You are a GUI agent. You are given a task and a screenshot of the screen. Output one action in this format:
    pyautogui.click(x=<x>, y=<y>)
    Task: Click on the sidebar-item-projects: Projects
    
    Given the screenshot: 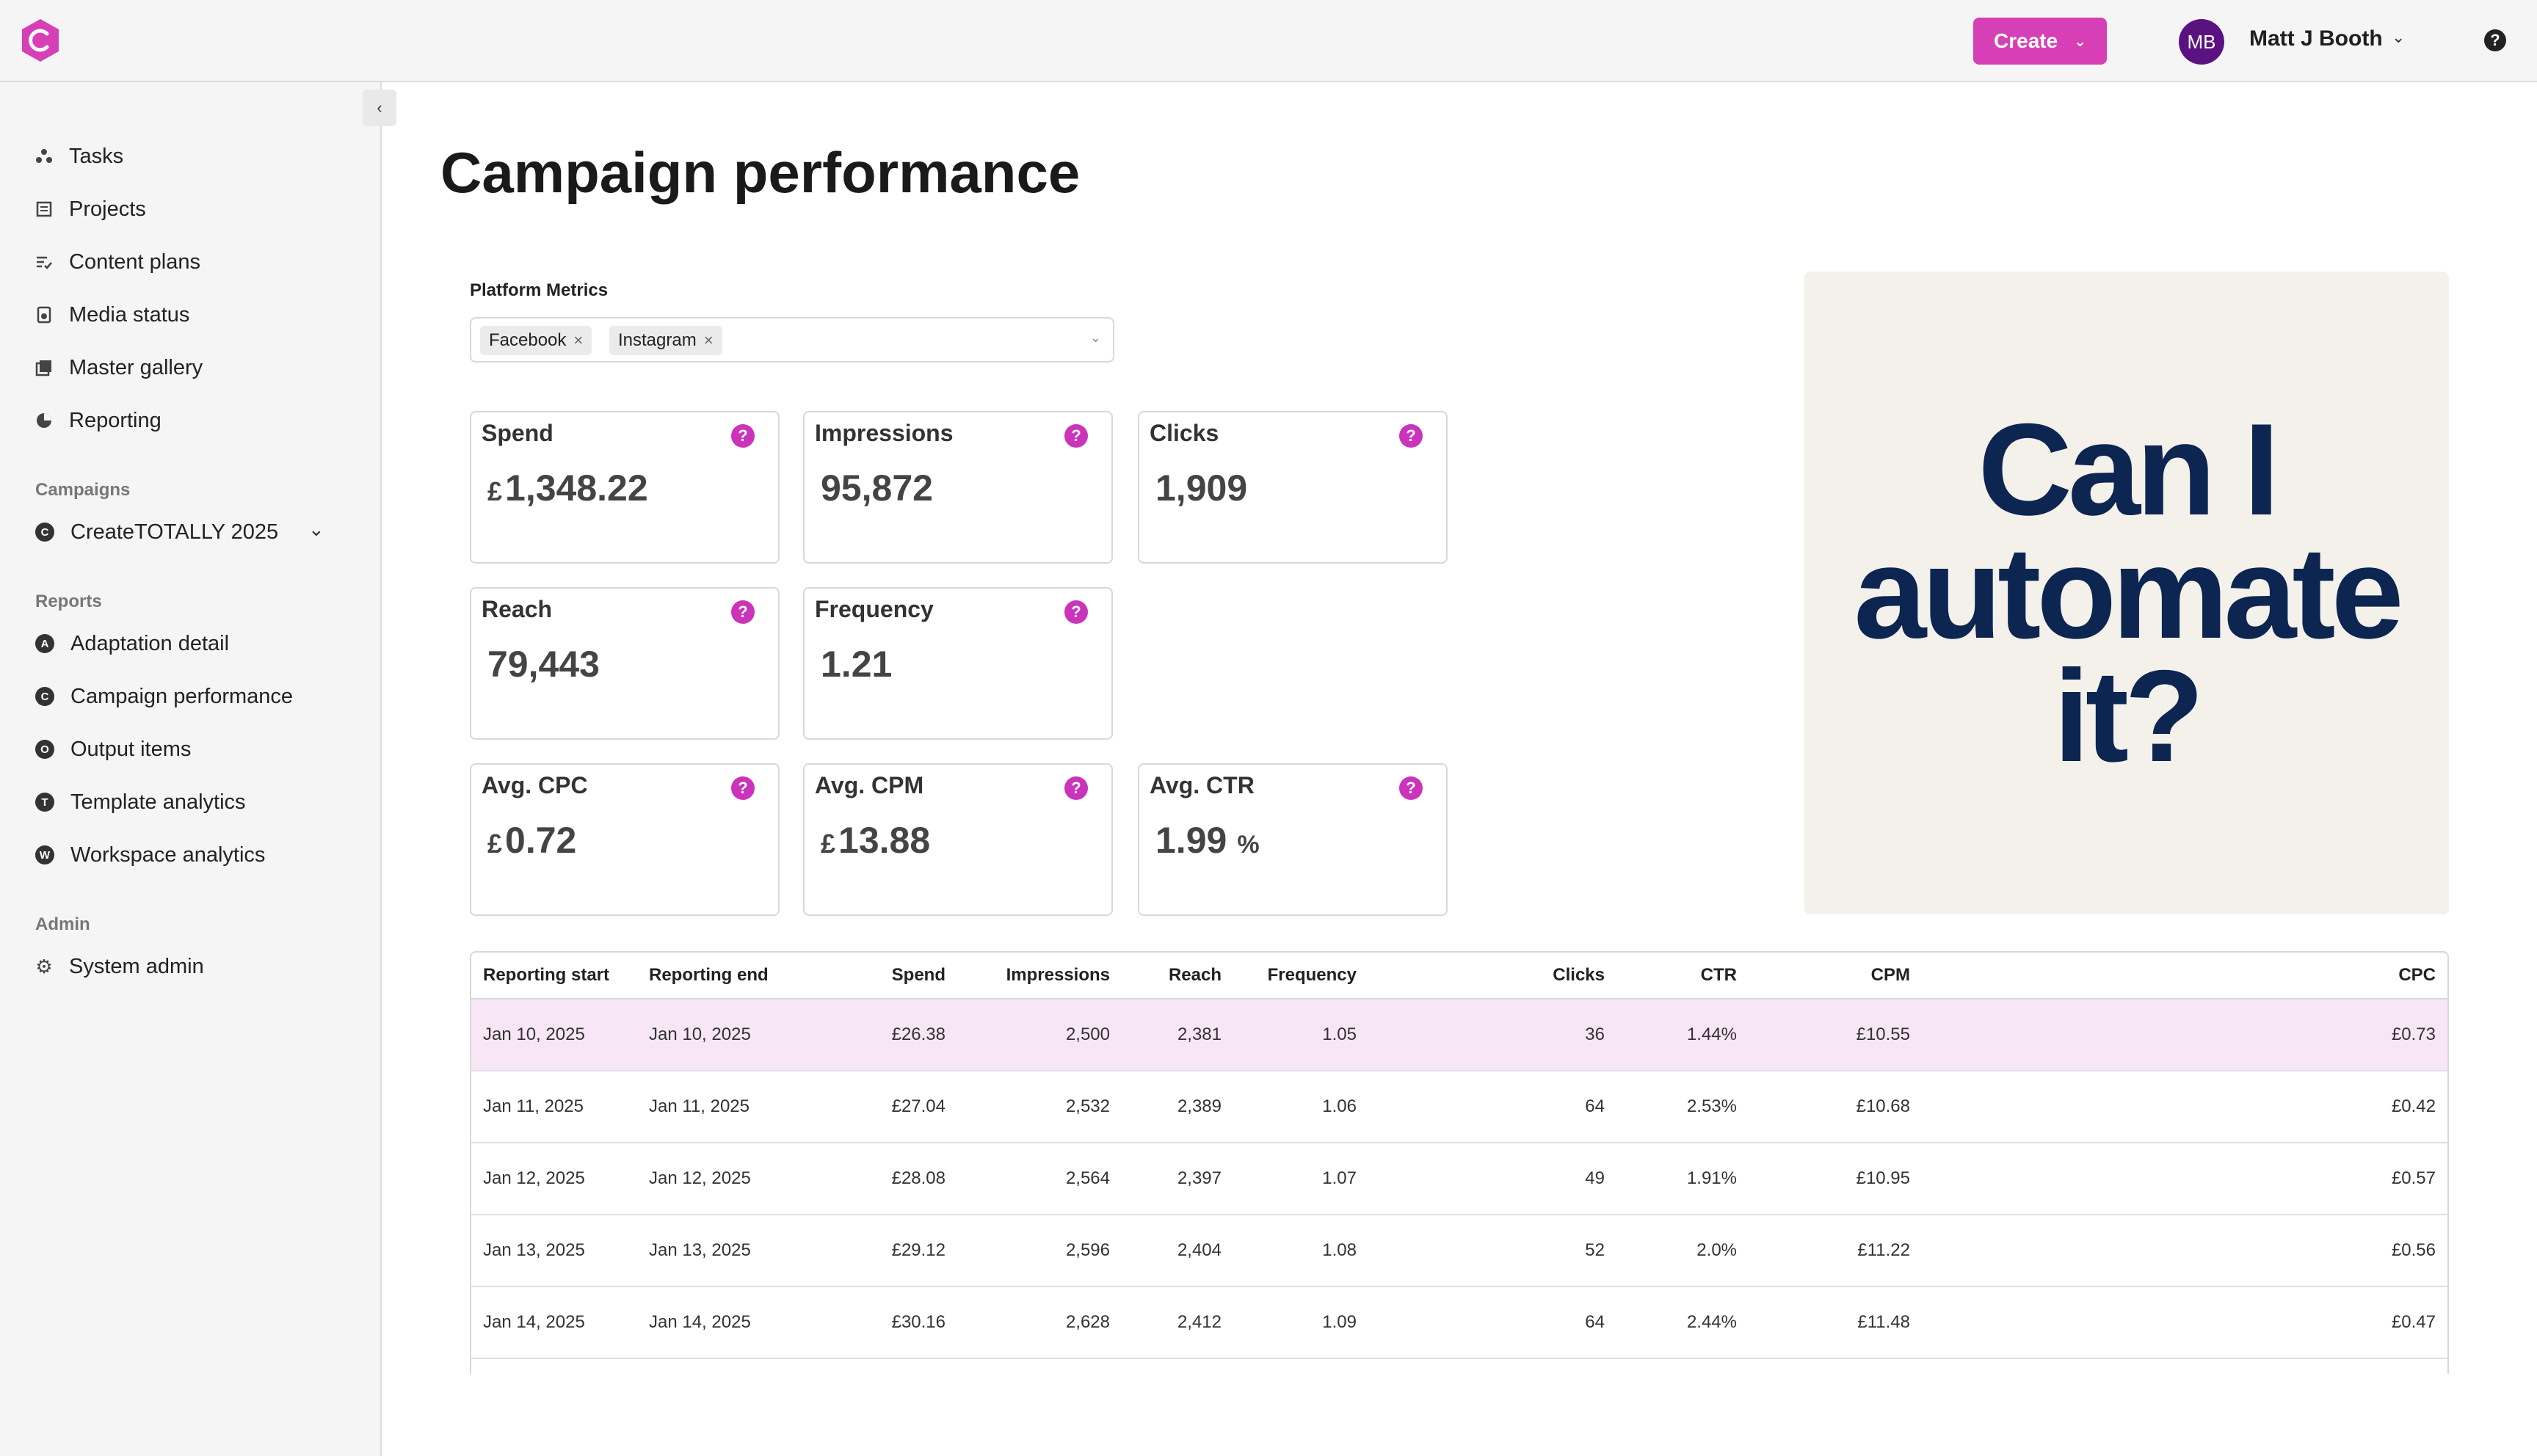 What is the action you would take?
    pyautogui.click(x=90, y=209)
    